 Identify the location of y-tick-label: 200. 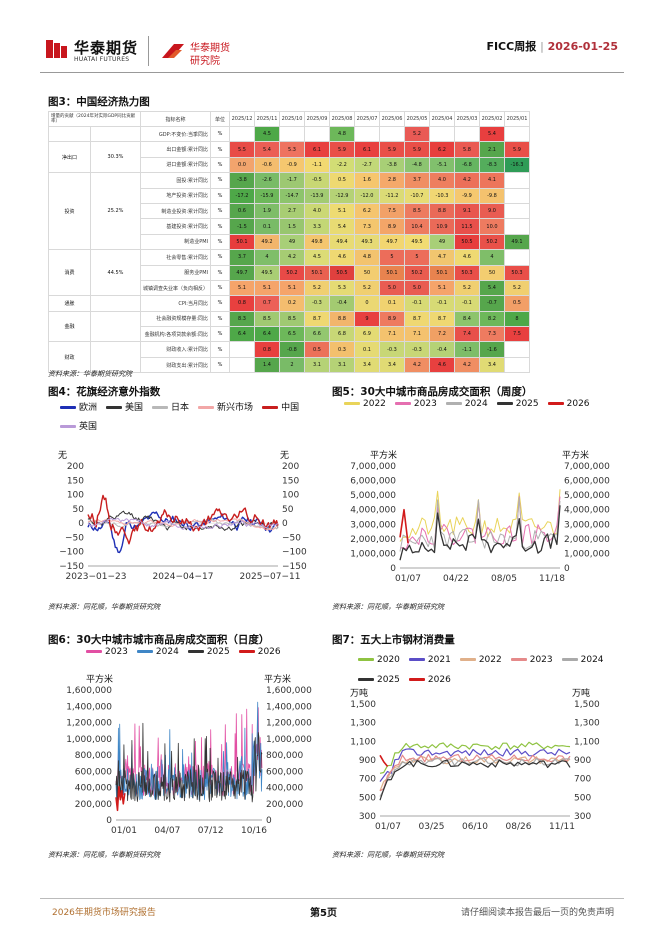
(290, 467).